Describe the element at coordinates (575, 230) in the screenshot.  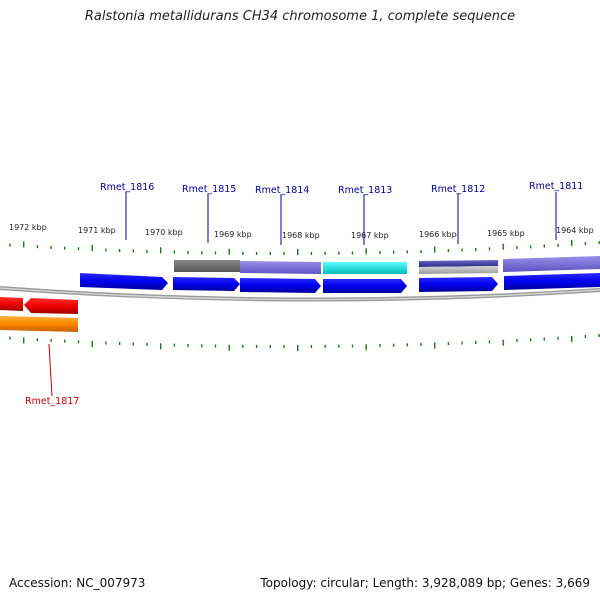
I see `tick-label: 1964 kbp` at that location.